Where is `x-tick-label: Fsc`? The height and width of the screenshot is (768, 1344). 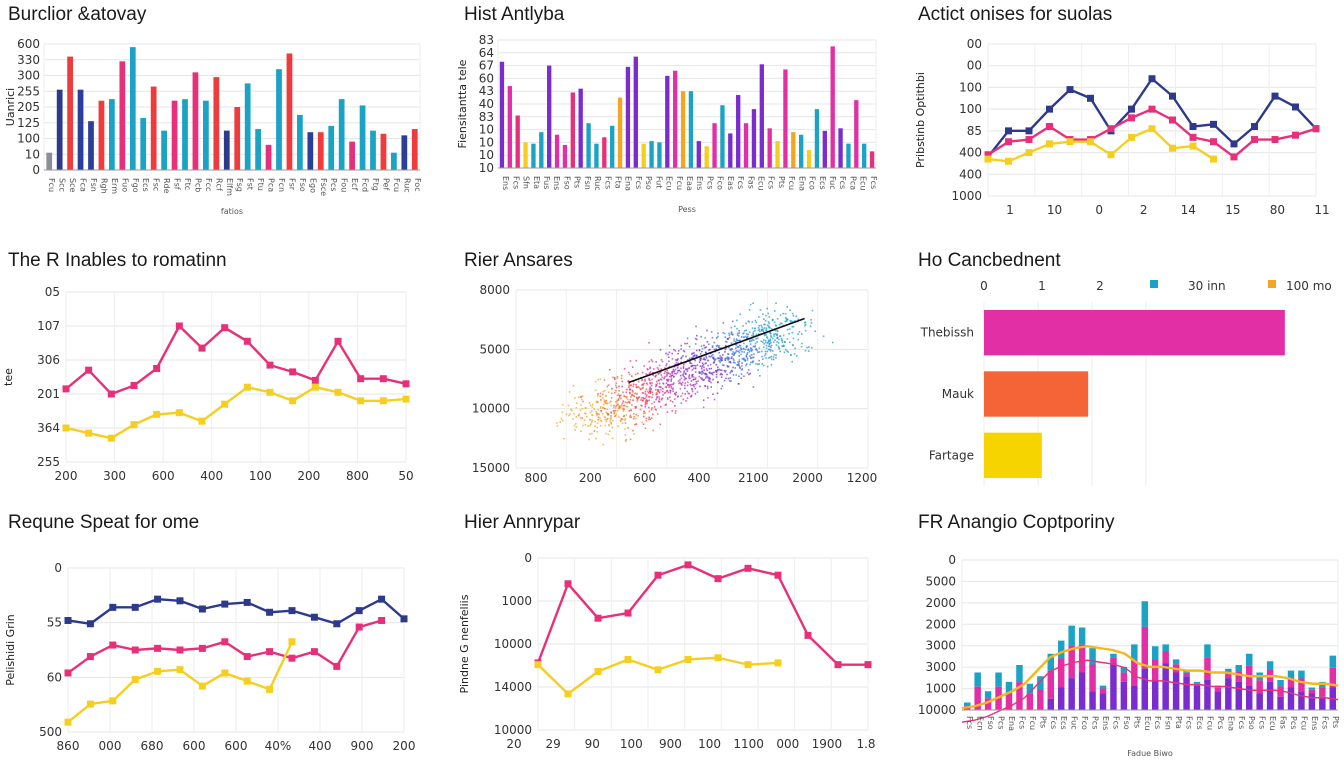
x-tick-label: Fsc is located at coordinates (156, 184).